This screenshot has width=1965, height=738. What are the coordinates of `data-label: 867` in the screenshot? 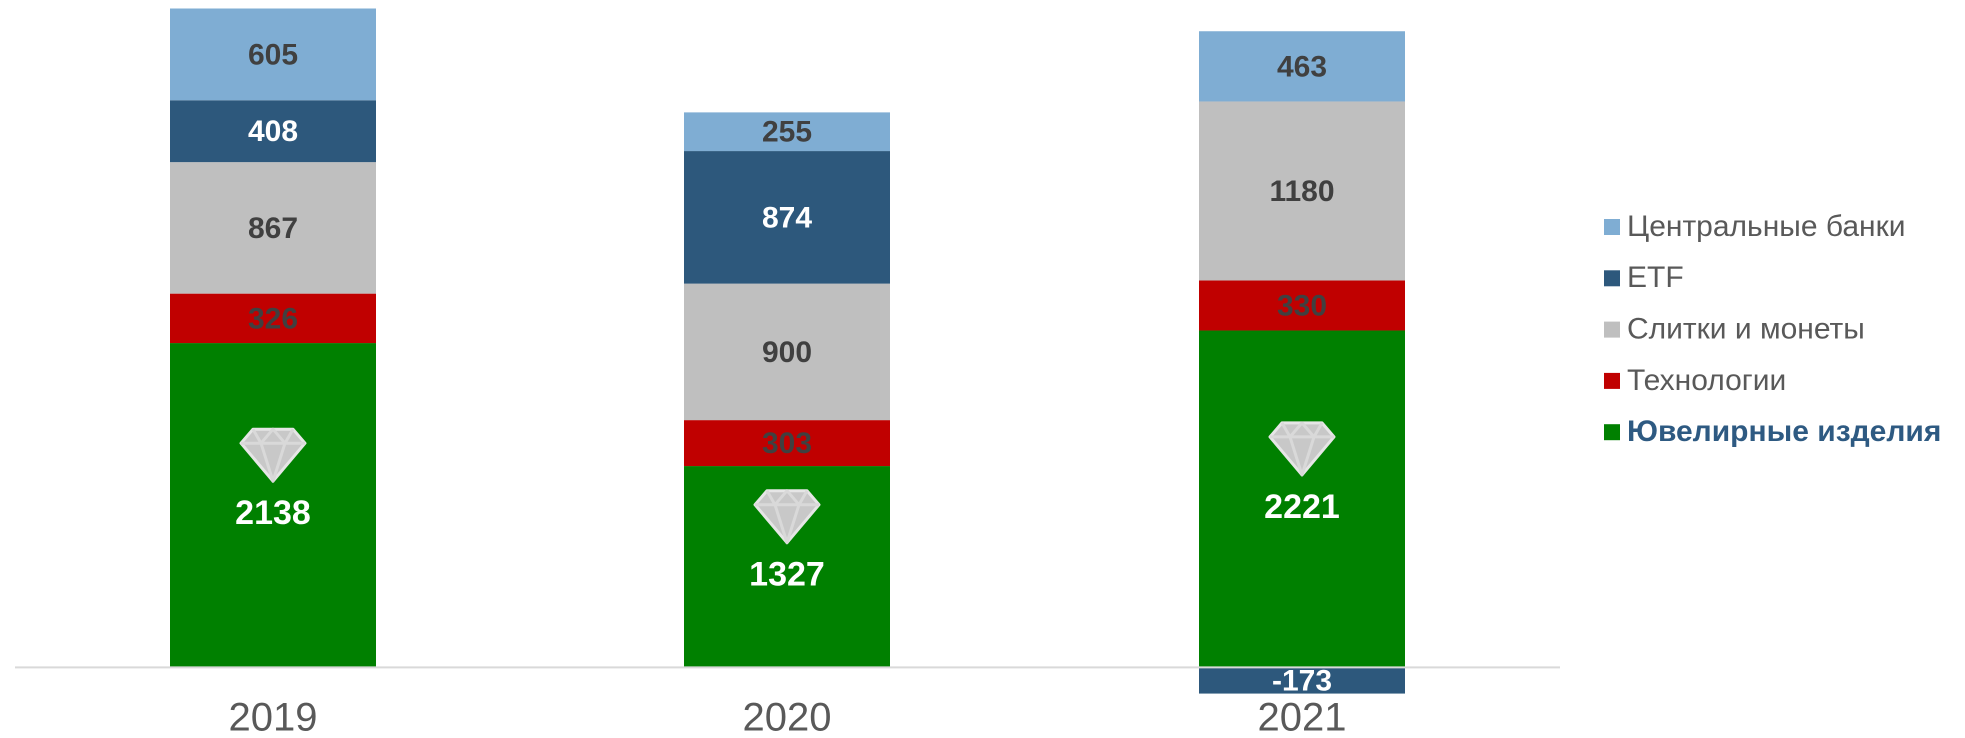 It's located at (273, 228).